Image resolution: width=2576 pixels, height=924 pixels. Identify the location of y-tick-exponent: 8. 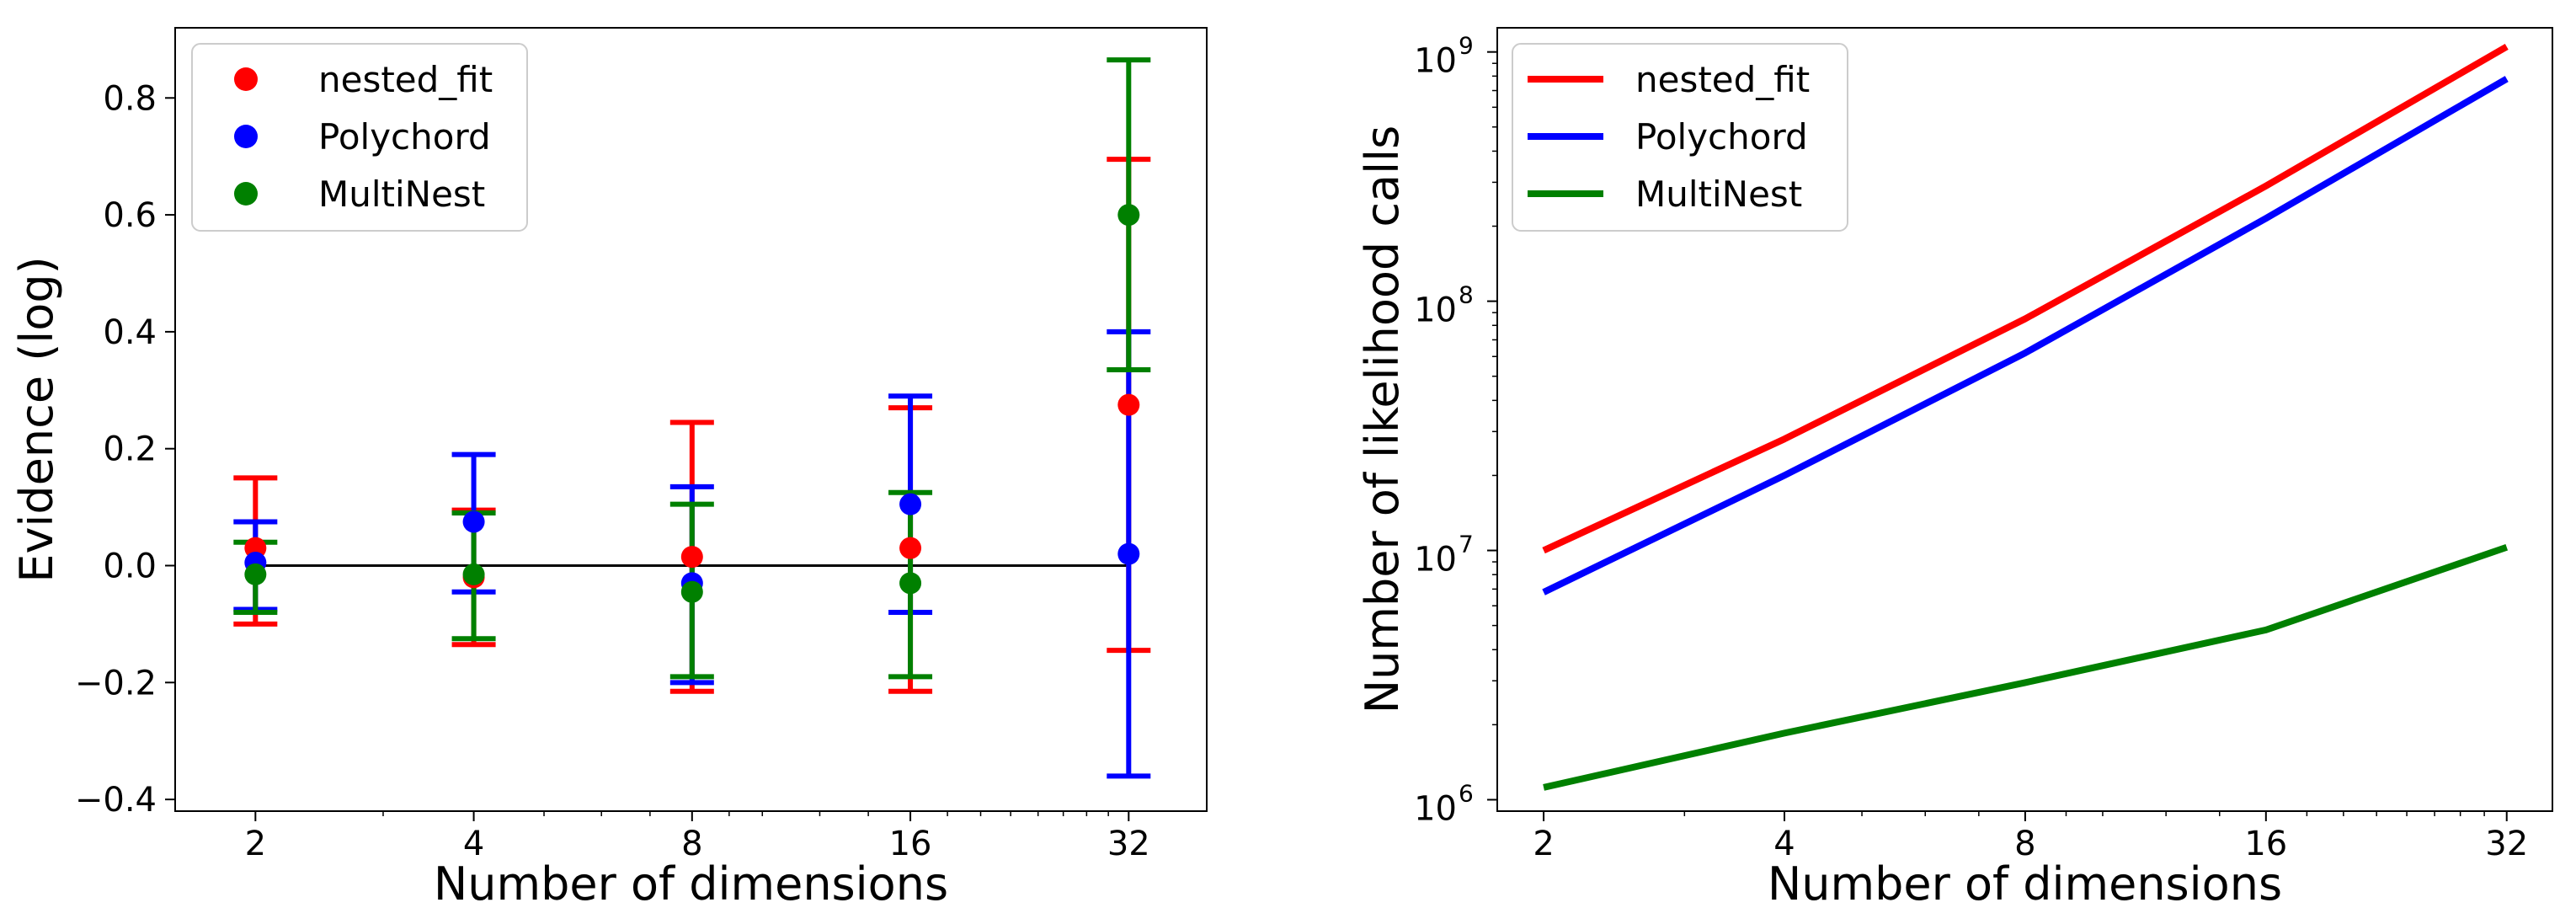
(1466, 295).